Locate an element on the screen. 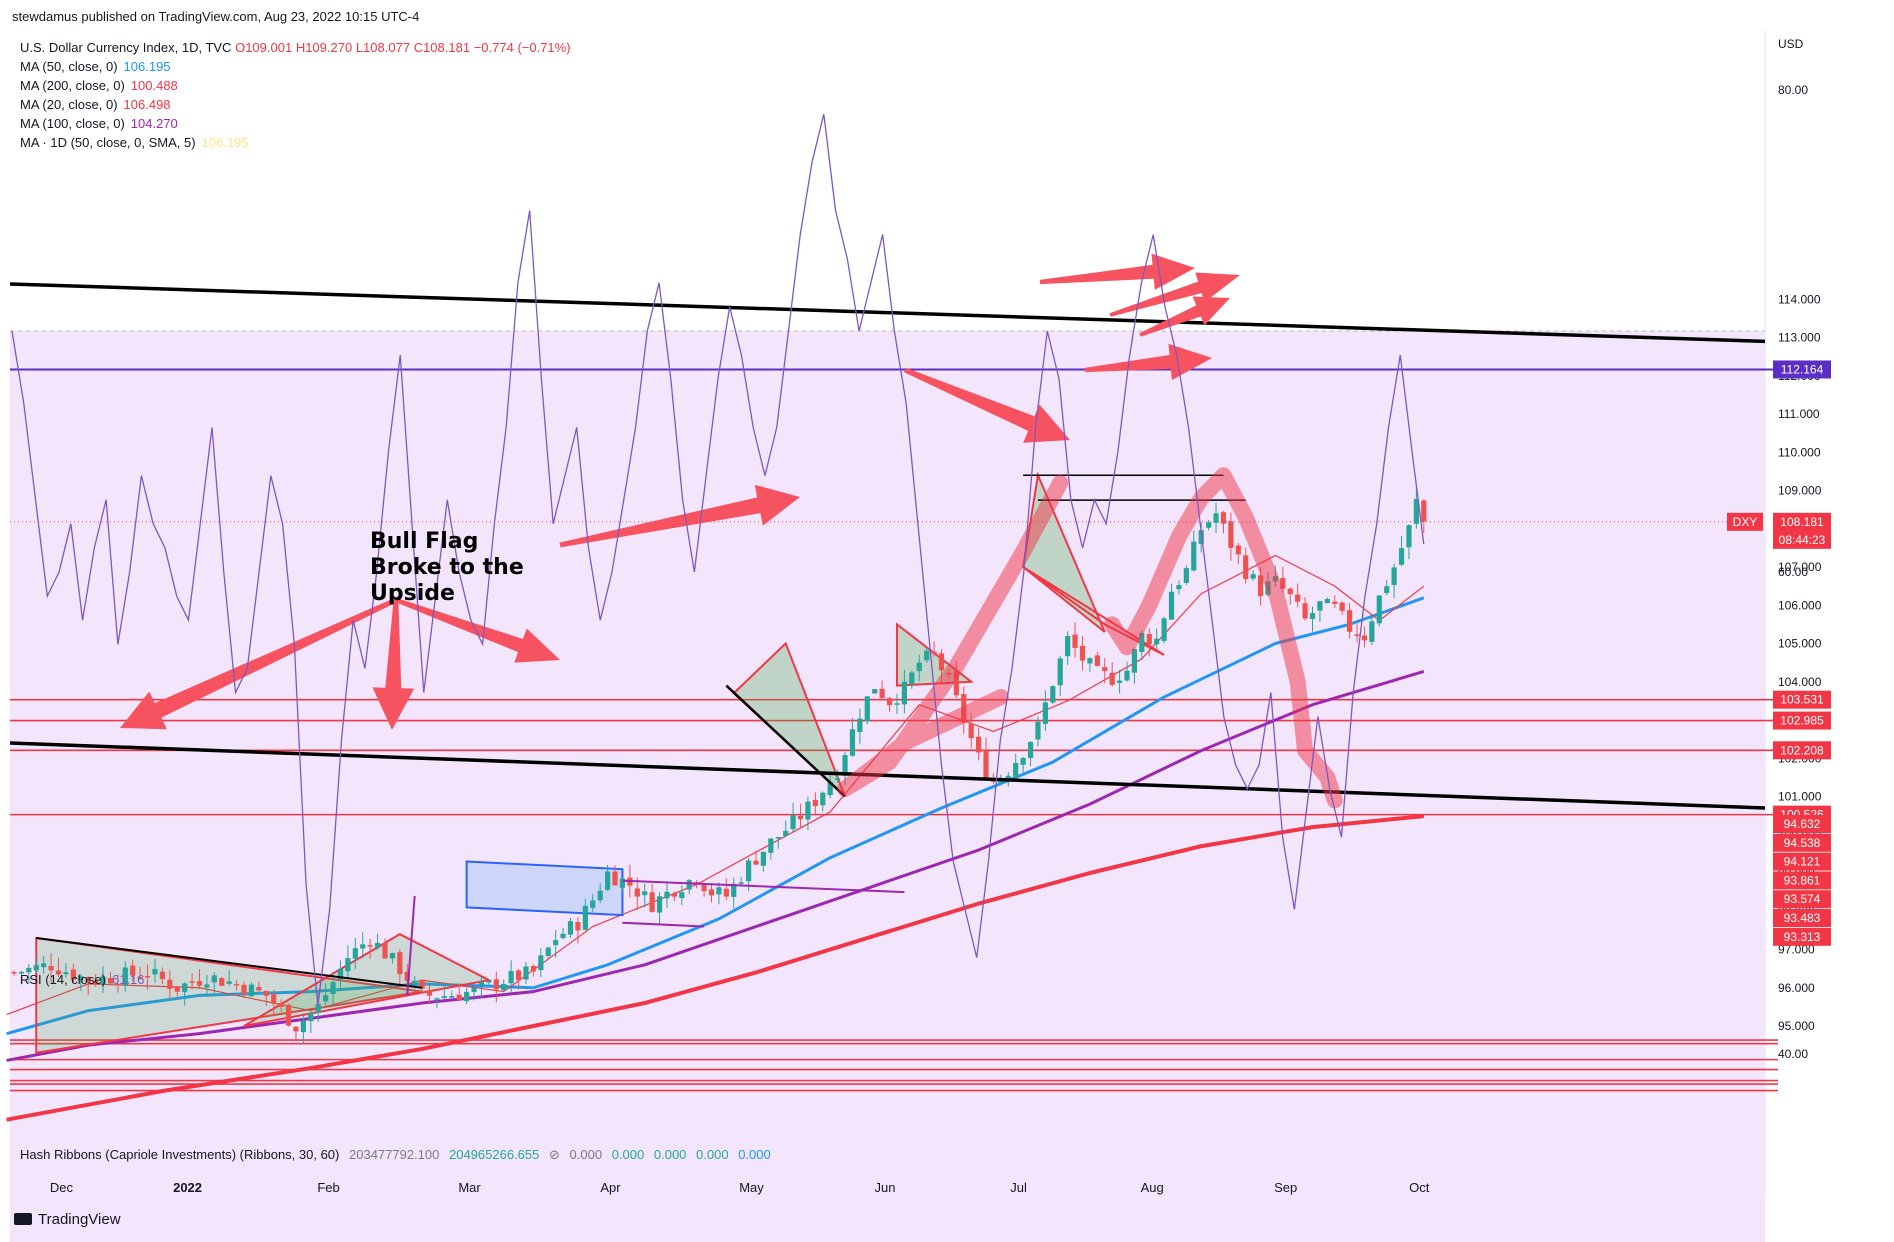  legend-ma50: MA (50, close, 0) 106.195 is located at coordinates (95, 66).